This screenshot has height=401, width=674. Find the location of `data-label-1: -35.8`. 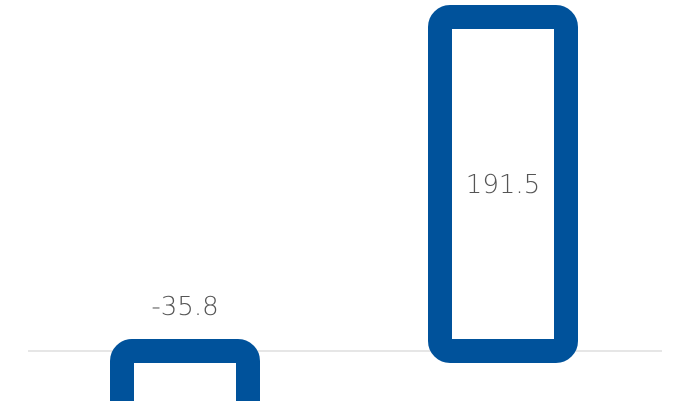

data-label-1: -35.8 is located at coordinates (184, 307).